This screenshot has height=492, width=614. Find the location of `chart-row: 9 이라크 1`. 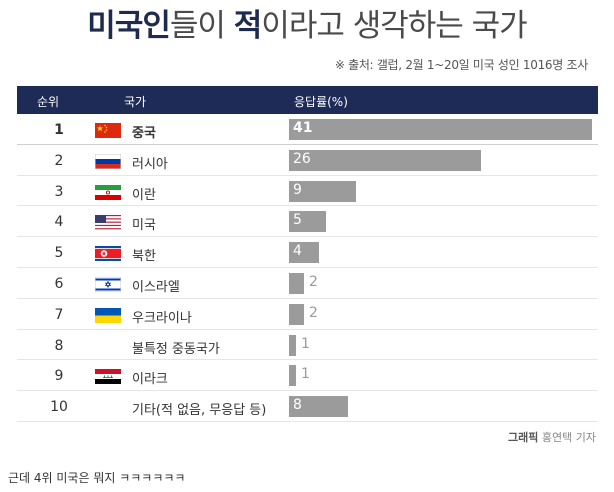

chart-row: 9 이라크 1 is located at coordinates (307, 376).